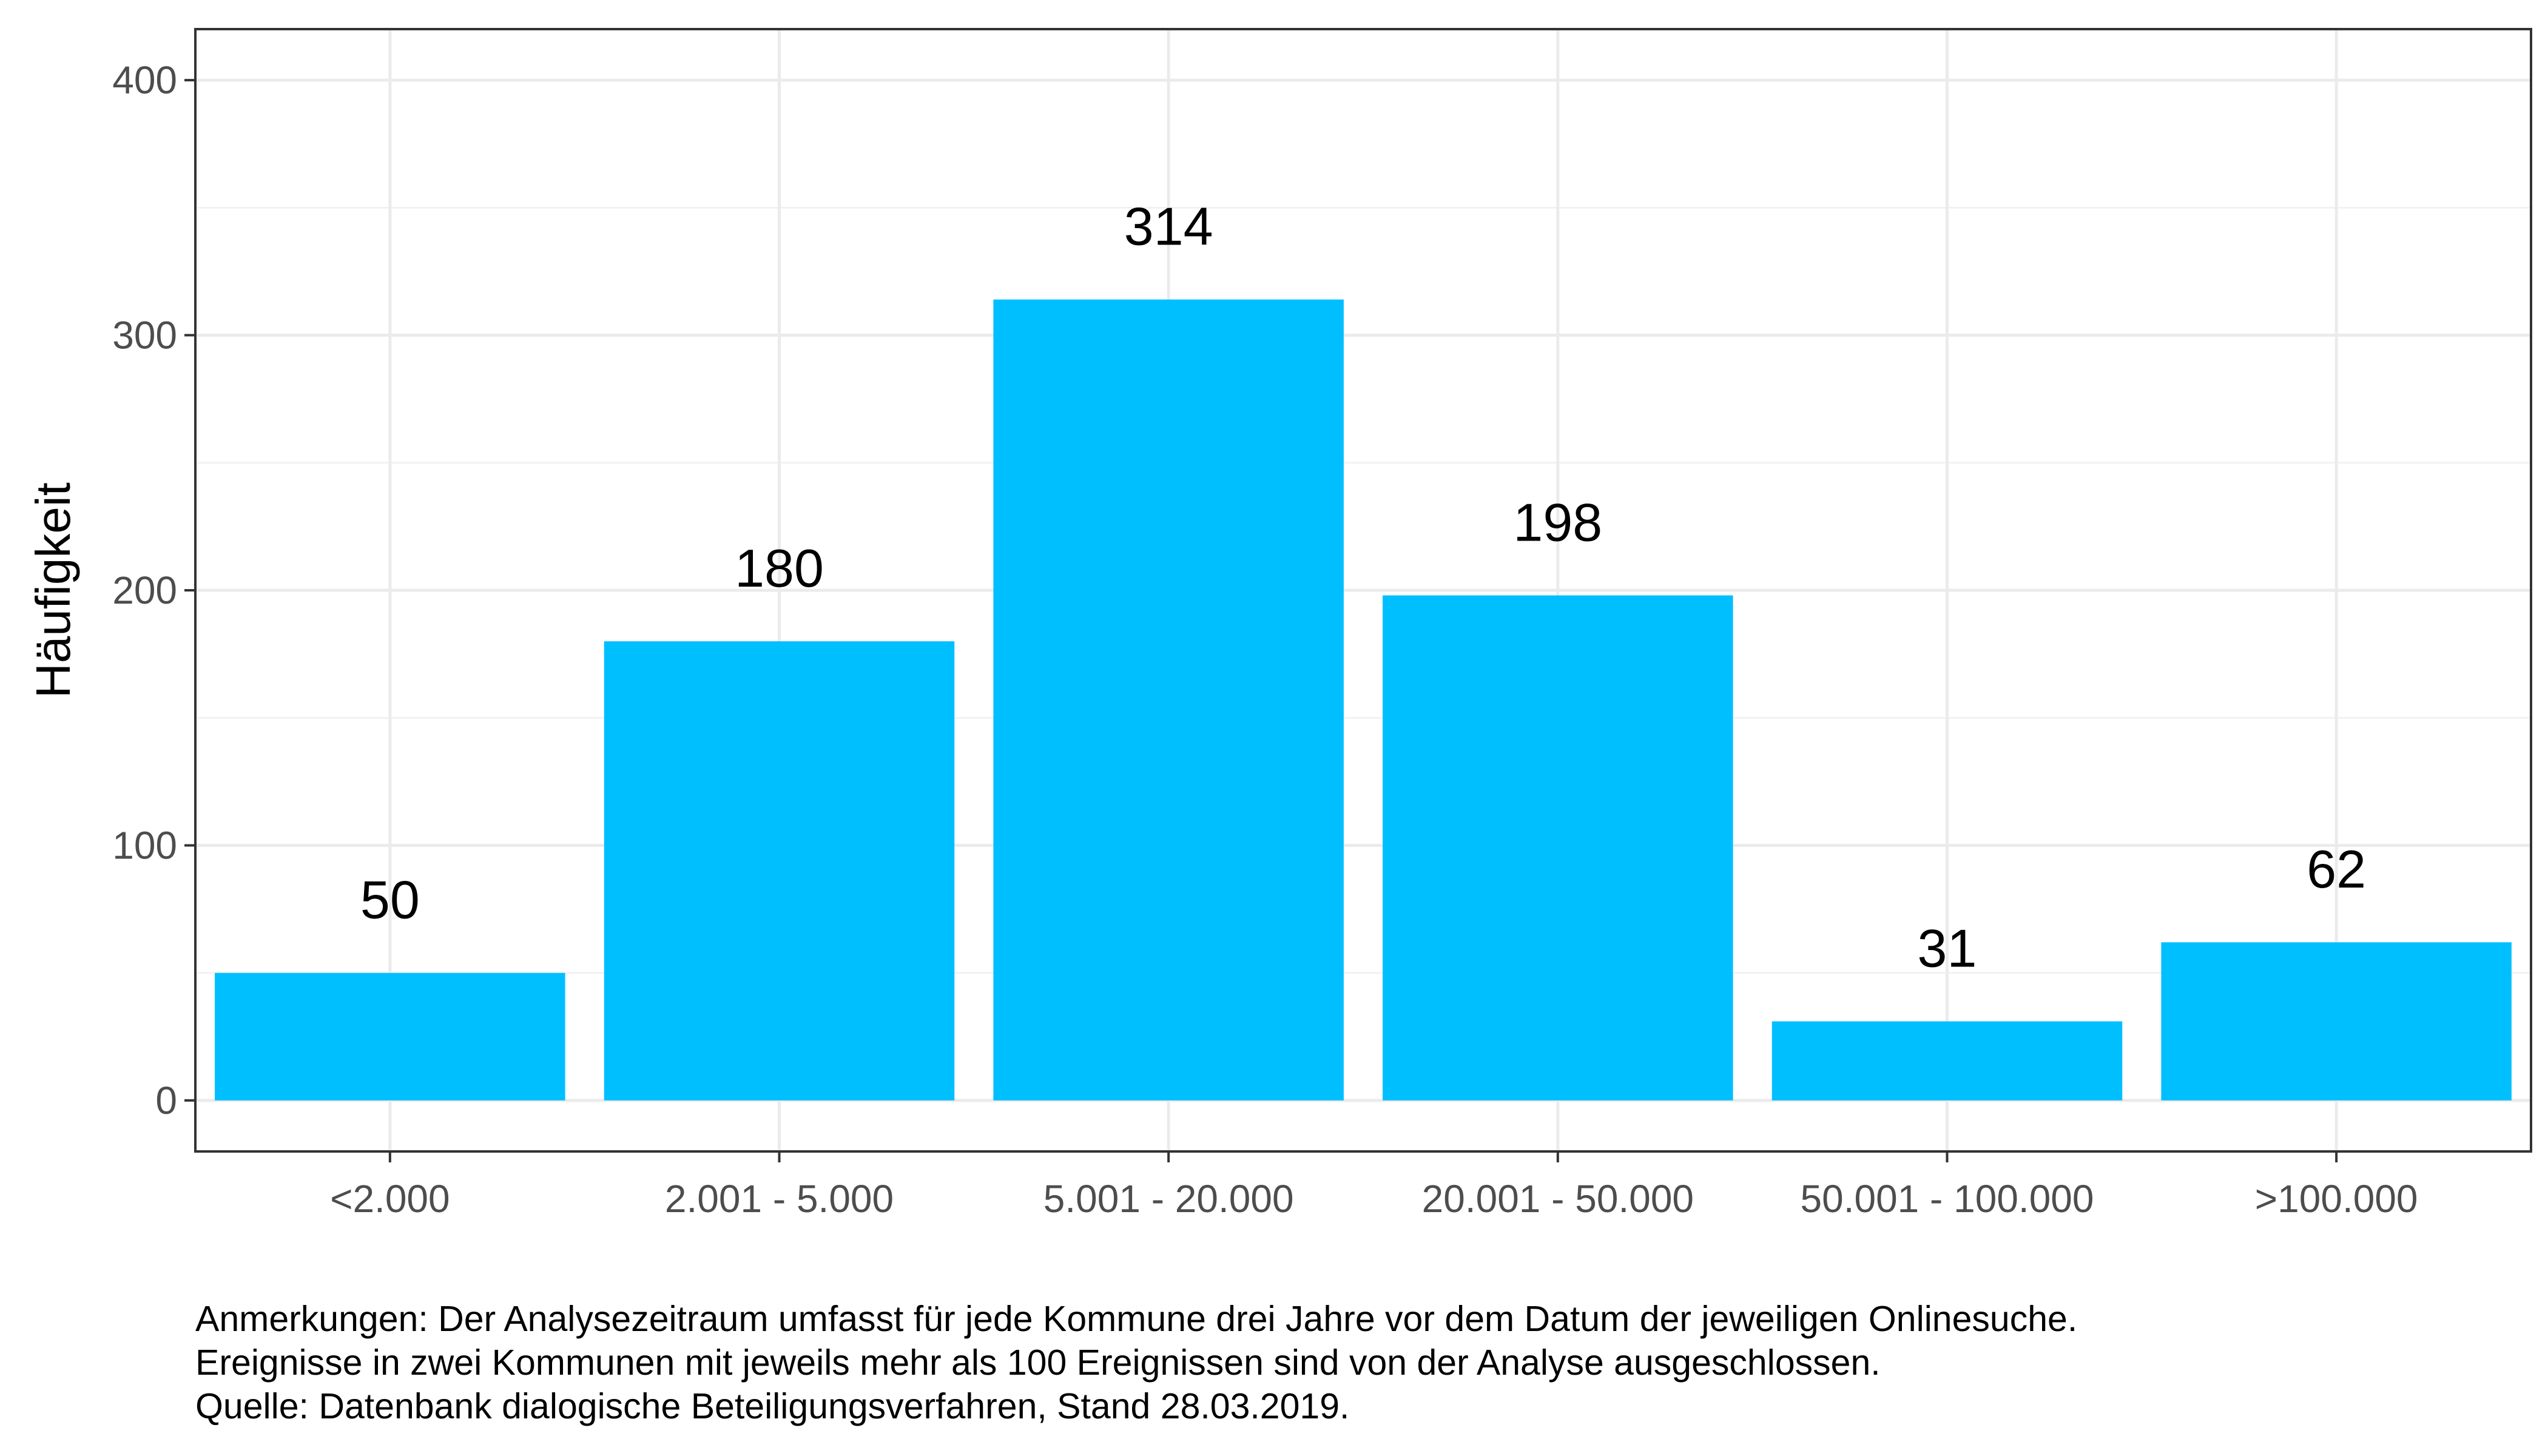 This screenshot has width=2548, height=1456. Describe the element at coordinates (1947, 1199) in the screenshot. I see `x-tick-label: 50.001 - 100.000` at that location.